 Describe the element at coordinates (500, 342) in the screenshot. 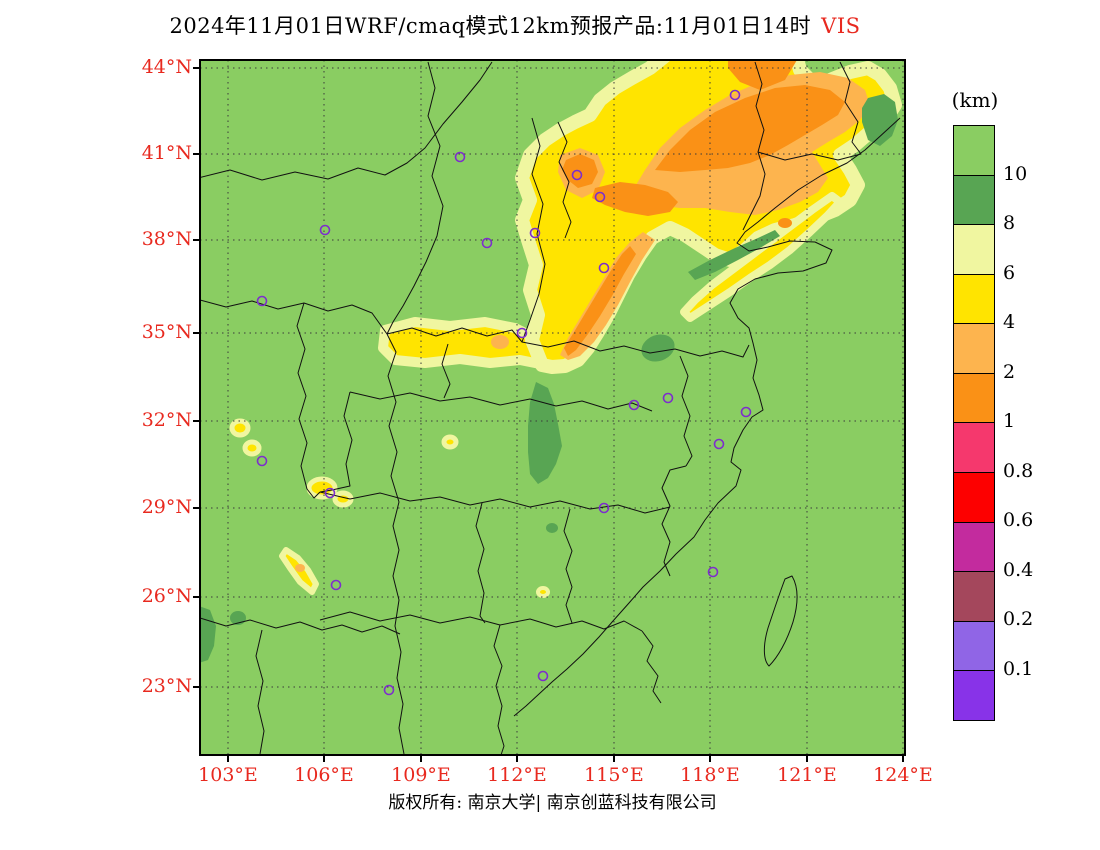

I see `vis-2-4km-spot` at that location.